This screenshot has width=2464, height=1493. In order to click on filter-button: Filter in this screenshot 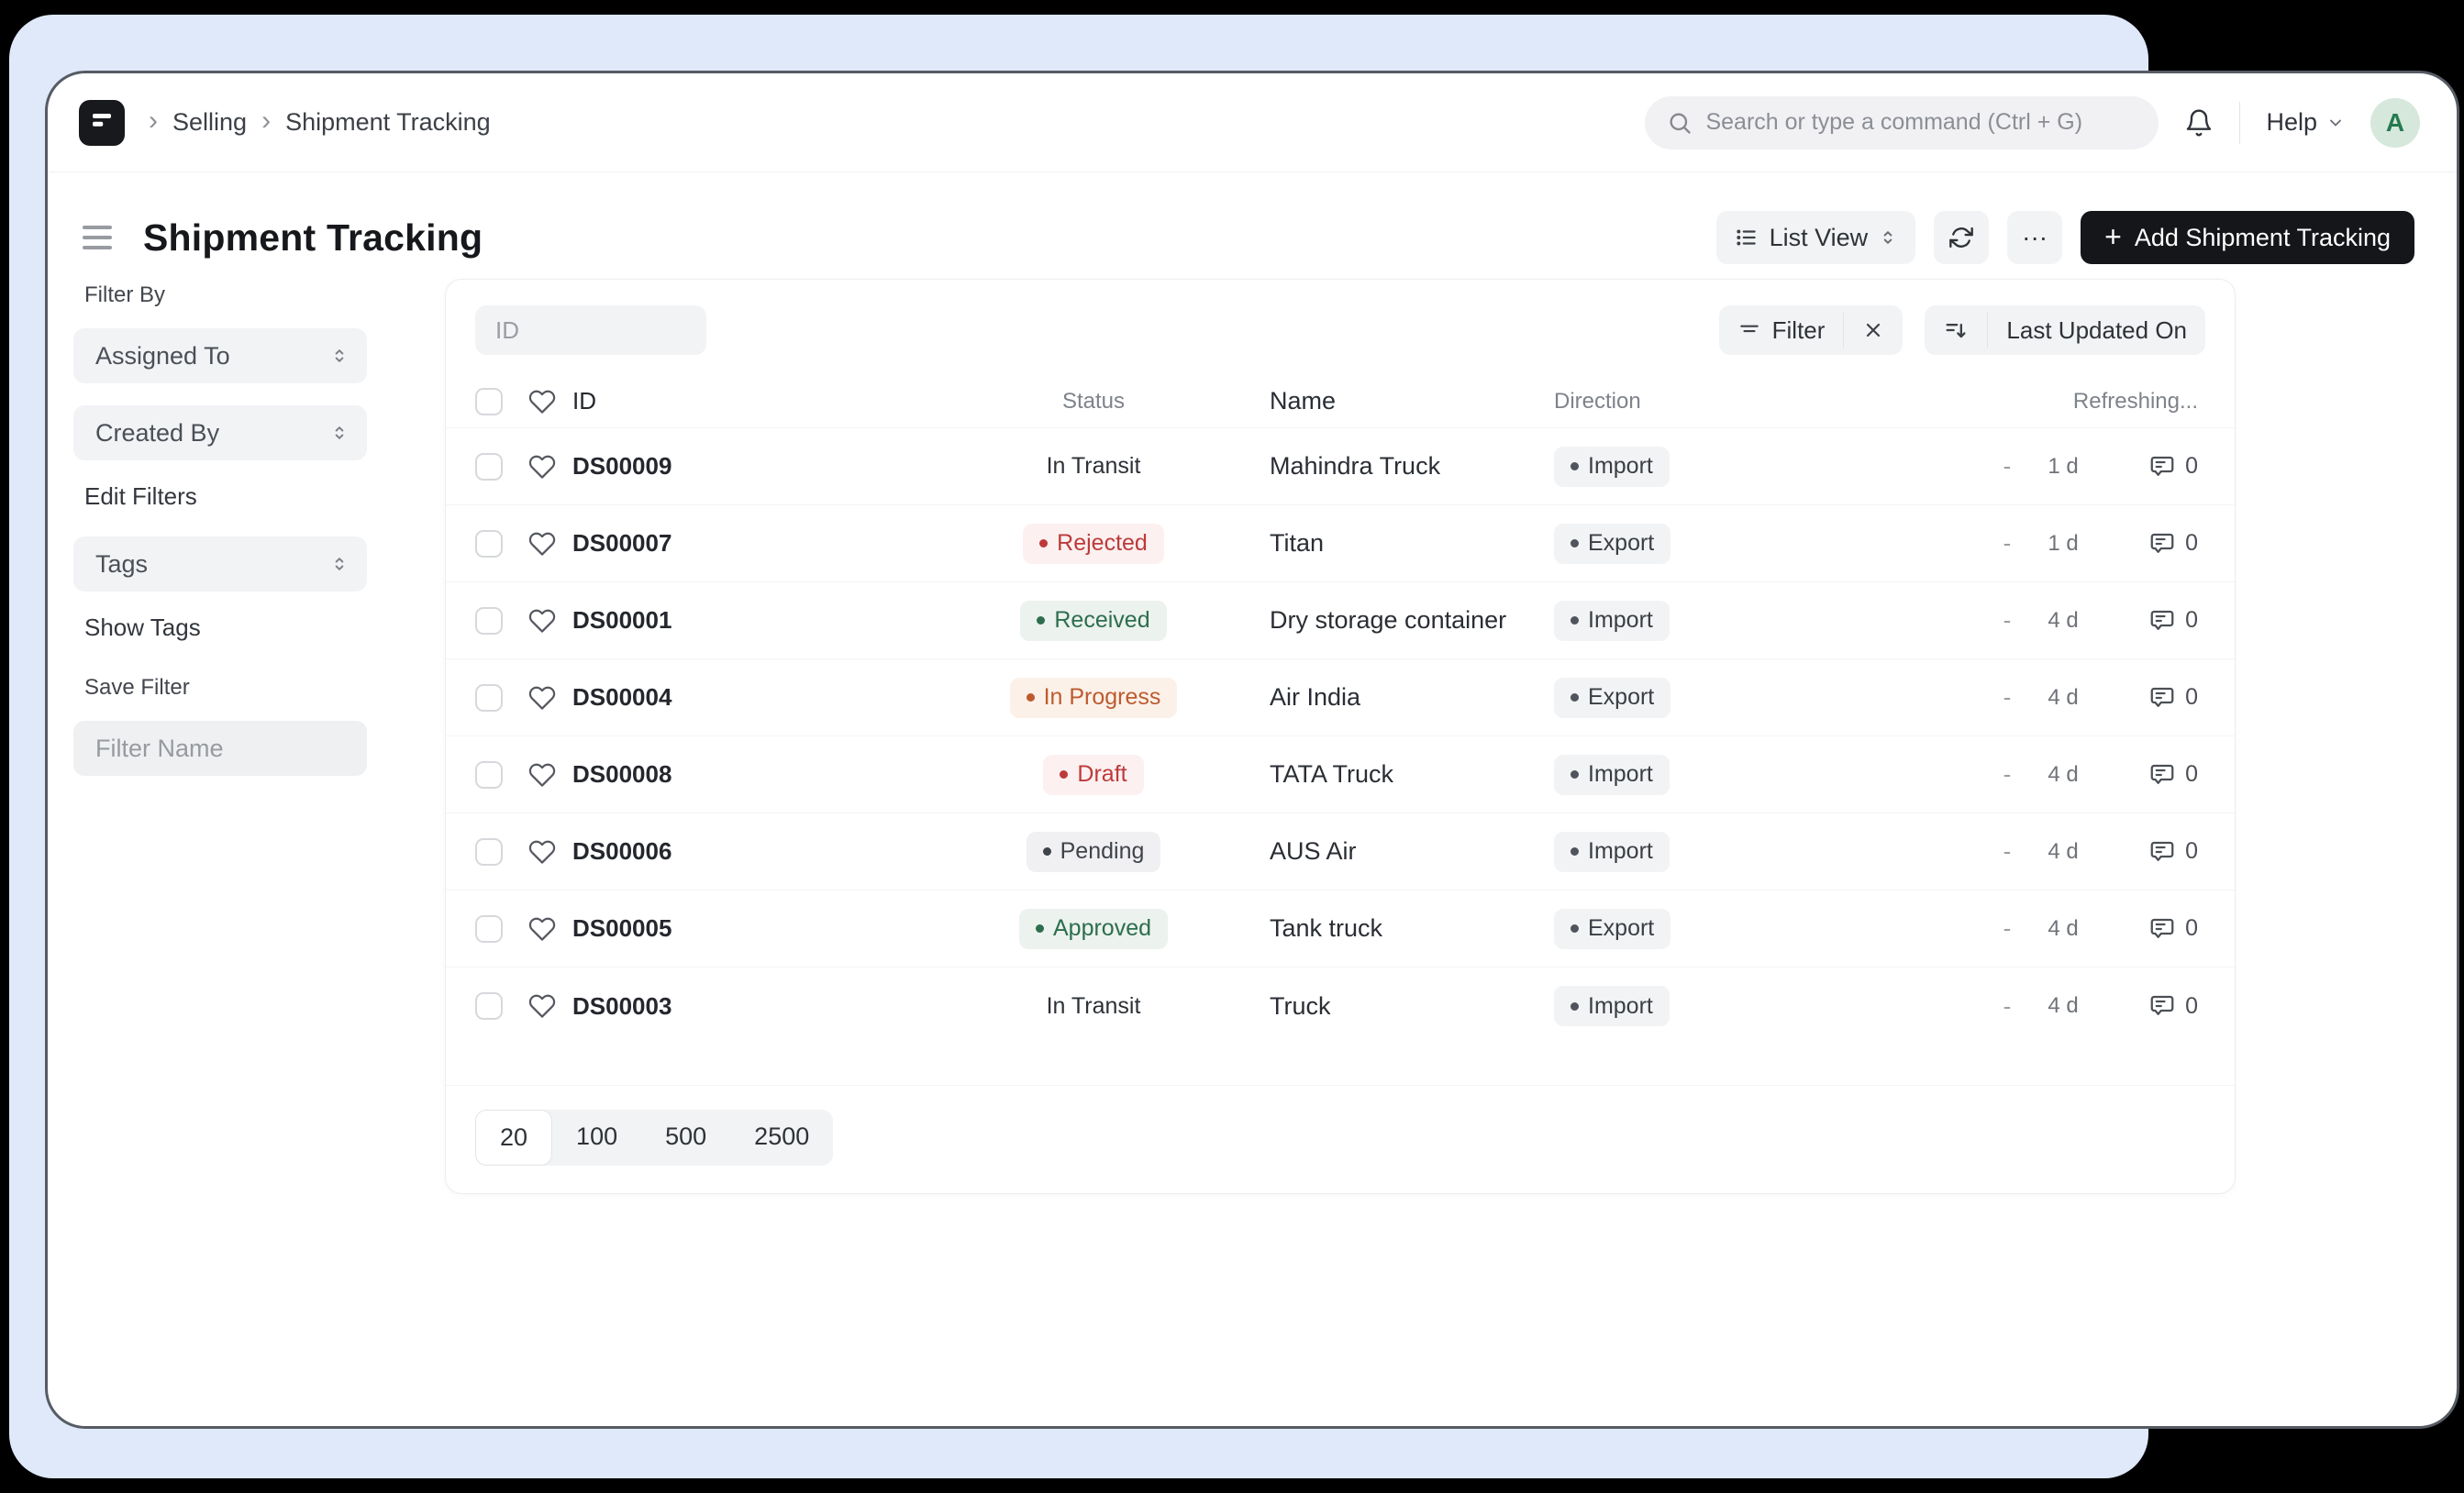, I will do `click(1781, 330)`.